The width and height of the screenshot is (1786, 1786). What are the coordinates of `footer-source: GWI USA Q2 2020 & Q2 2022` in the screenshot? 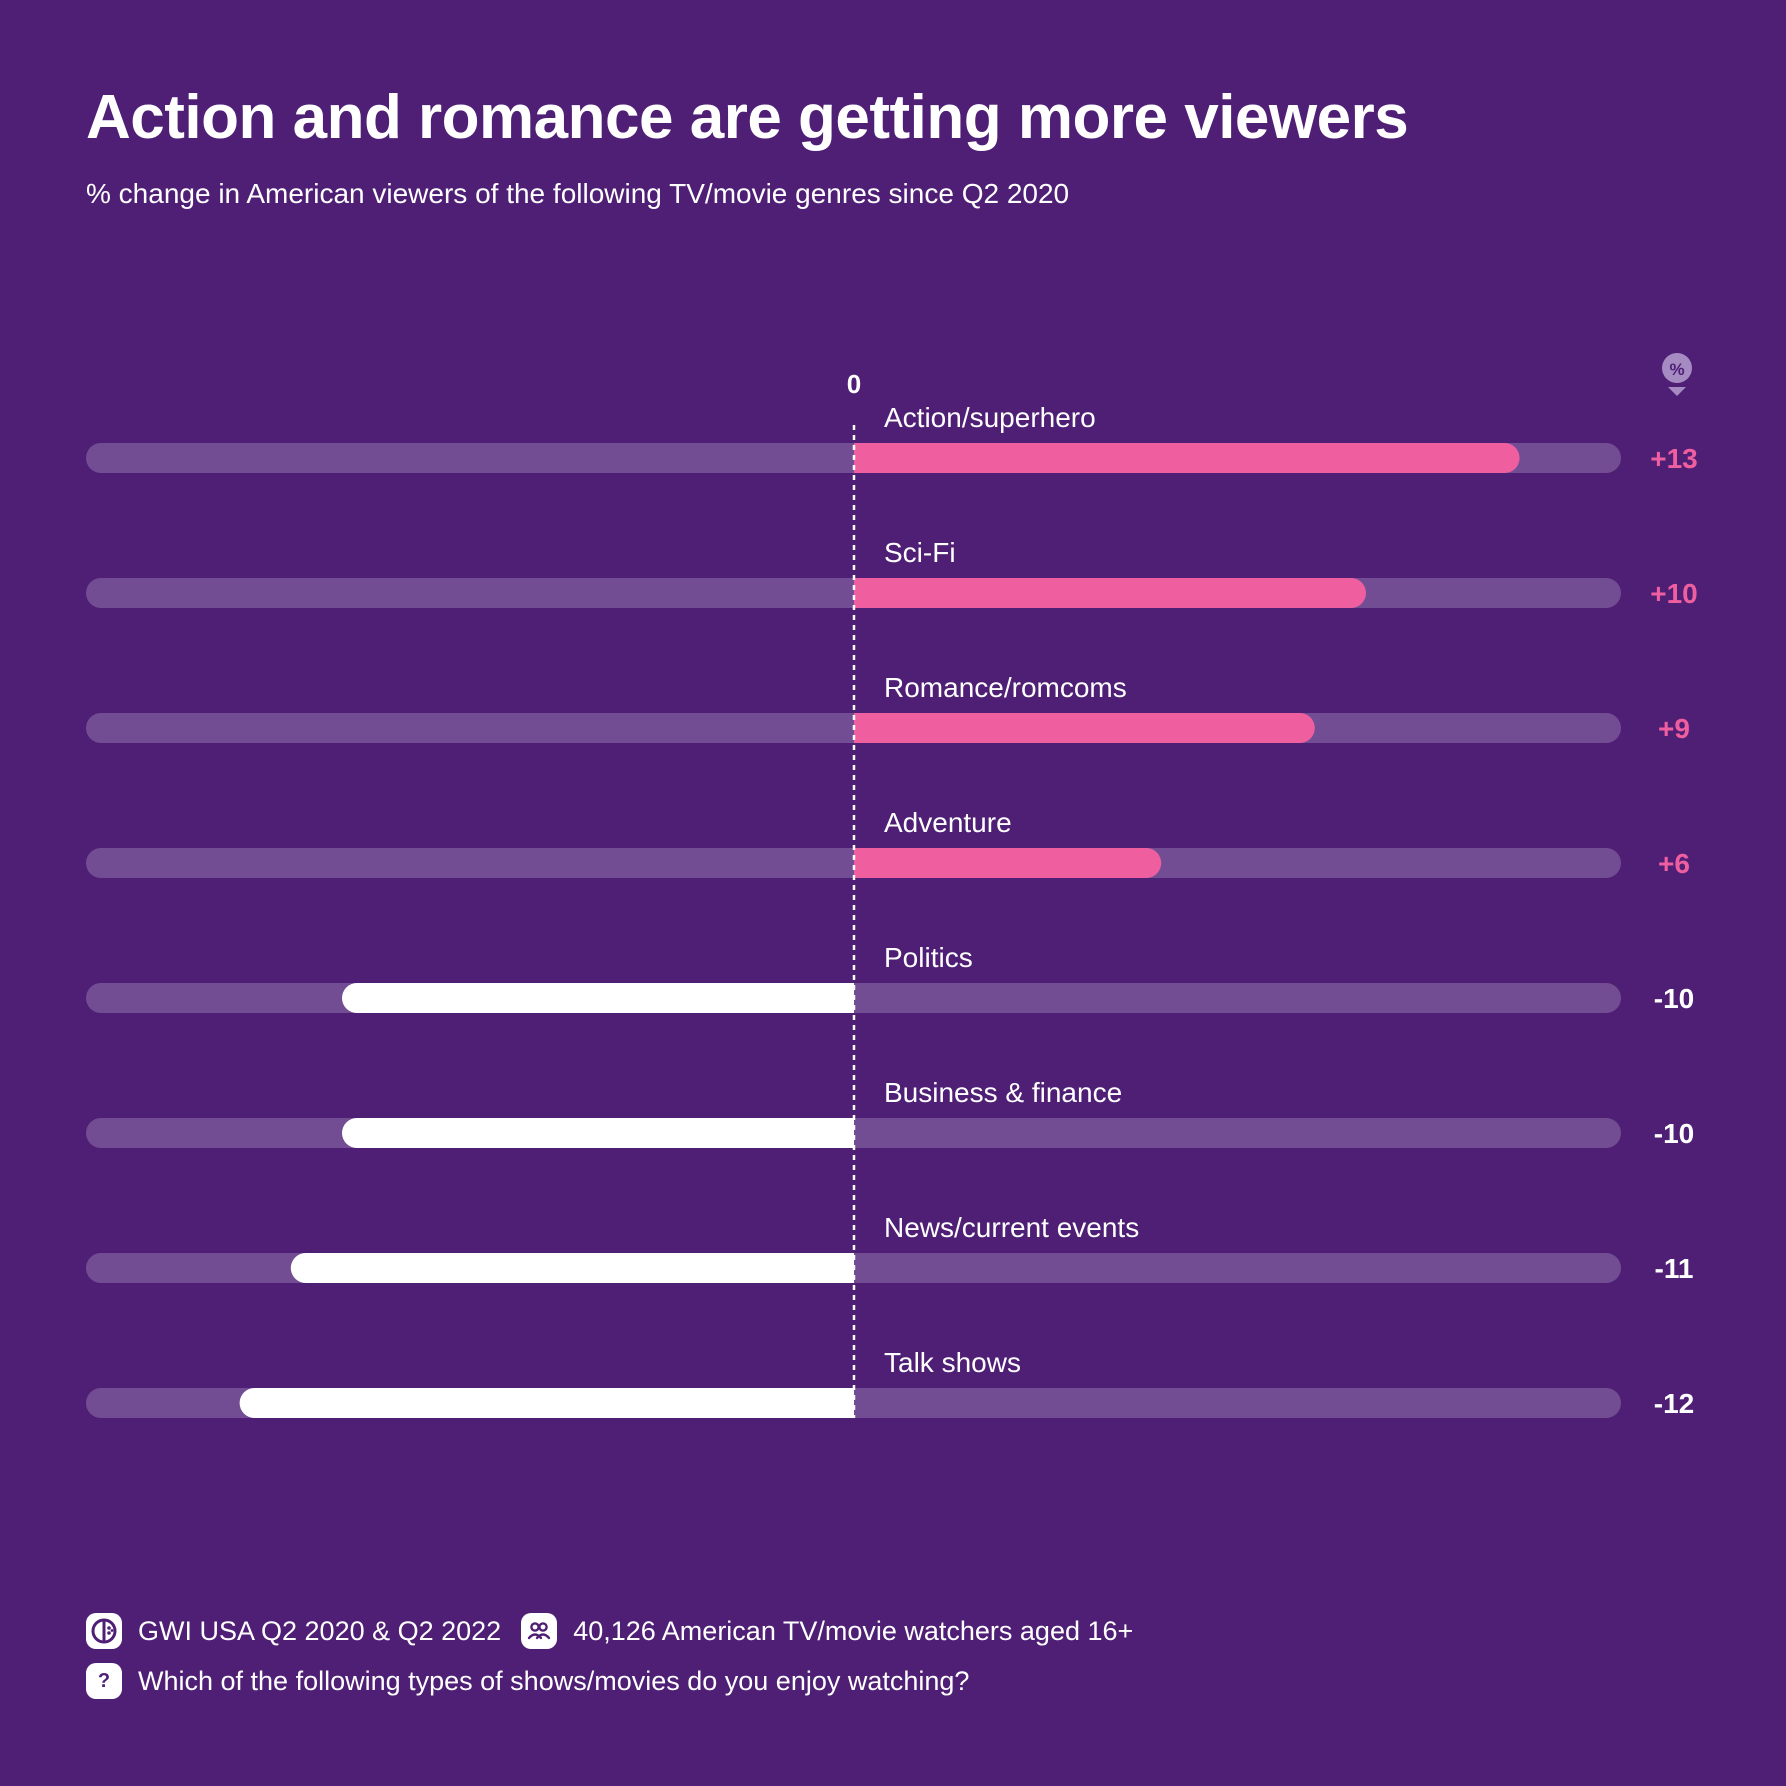 It's located at (320, 1631).